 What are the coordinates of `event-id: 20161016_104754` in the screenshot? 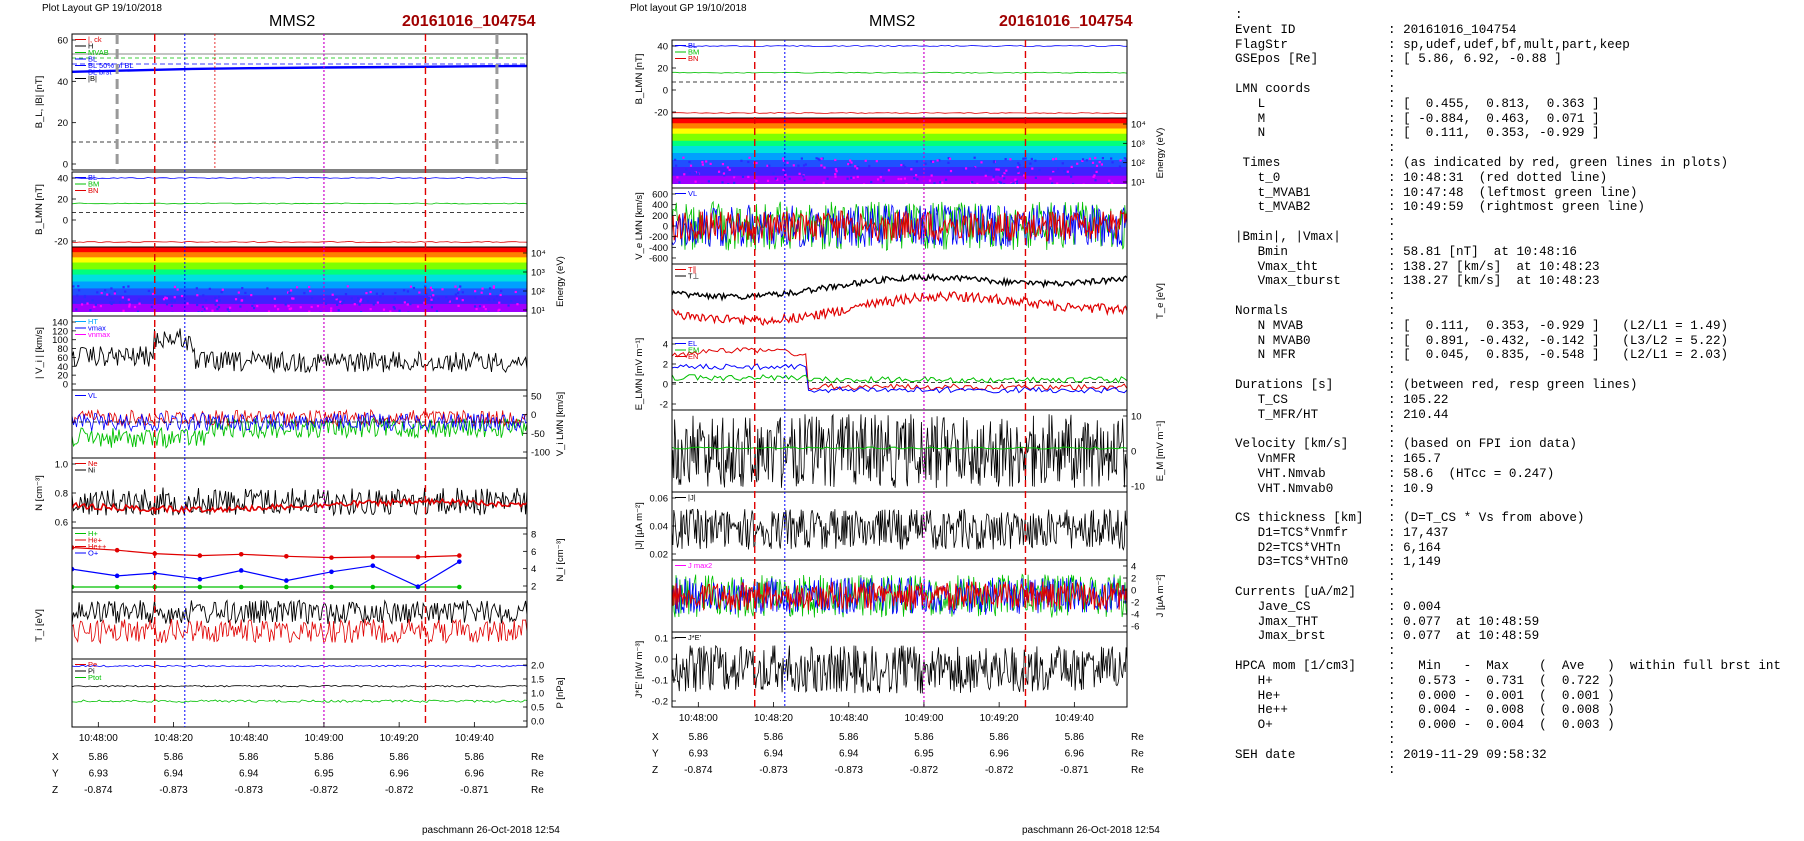 It's located at (469, 21).